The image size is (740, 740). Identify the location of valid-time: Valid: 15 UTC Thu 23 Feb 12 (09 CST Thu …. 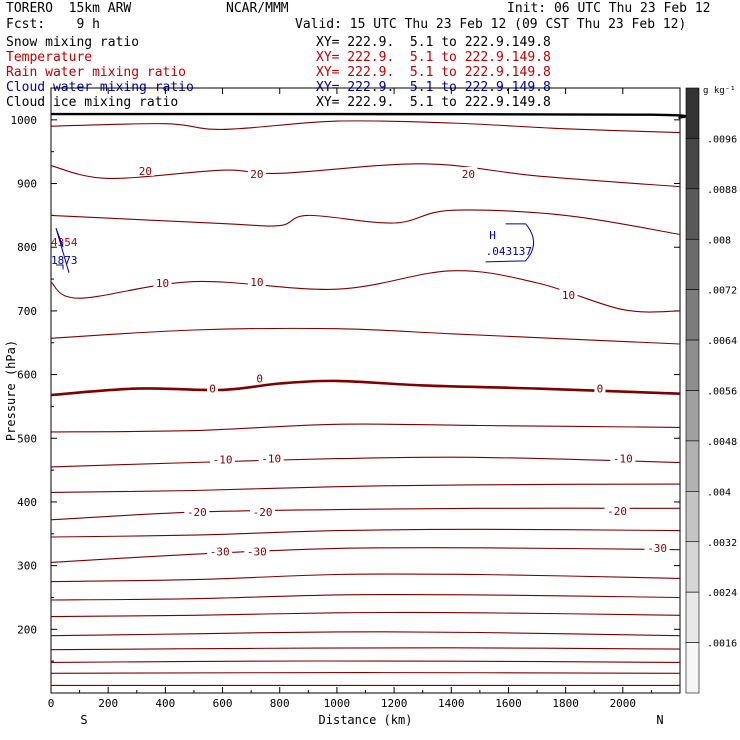
(491, 24).